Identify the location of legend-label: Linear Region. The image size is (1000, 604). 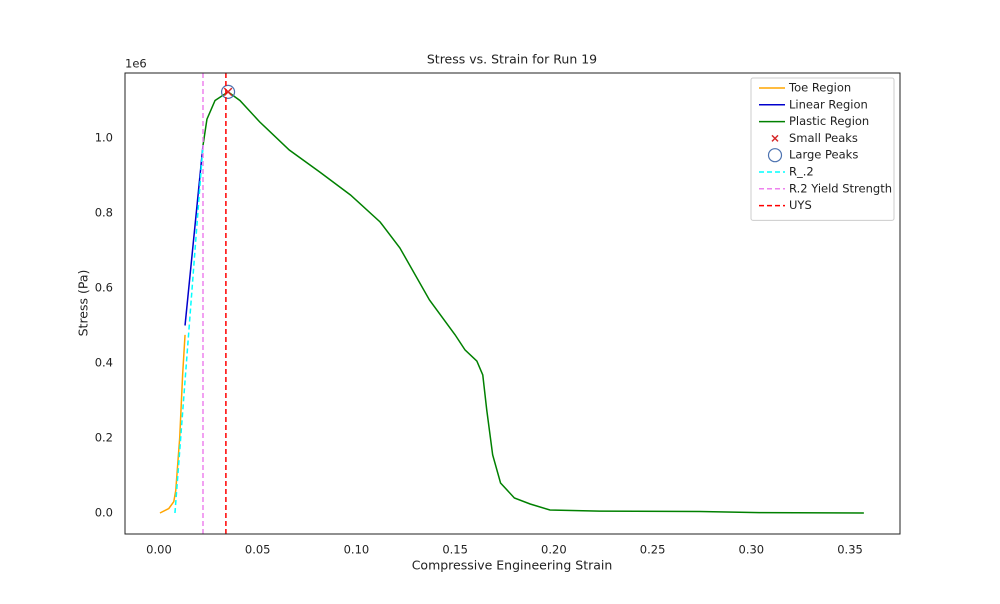
(828, 104).